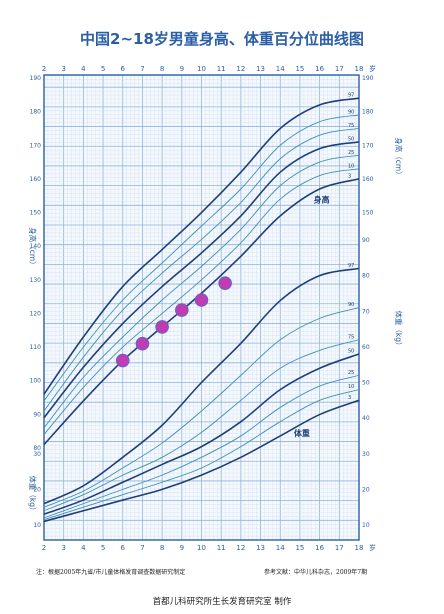 This screenshot has width=444, height=614. I want to click on height-tick-left: 190, so click(36, 78).